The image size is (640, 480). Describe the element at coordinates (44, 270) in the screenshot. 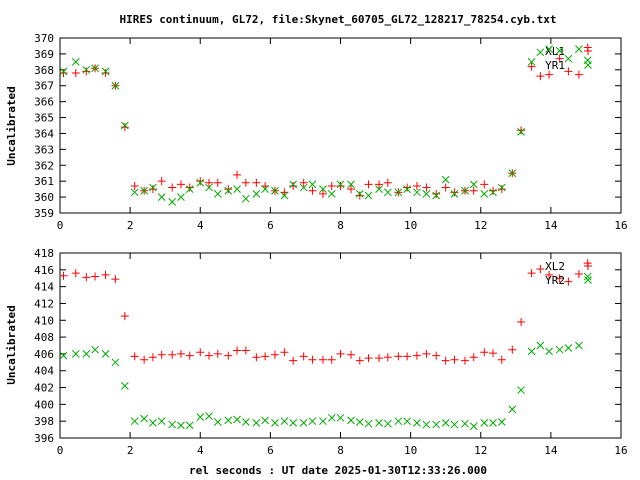

I see `y-tick-label: 416` at that location.